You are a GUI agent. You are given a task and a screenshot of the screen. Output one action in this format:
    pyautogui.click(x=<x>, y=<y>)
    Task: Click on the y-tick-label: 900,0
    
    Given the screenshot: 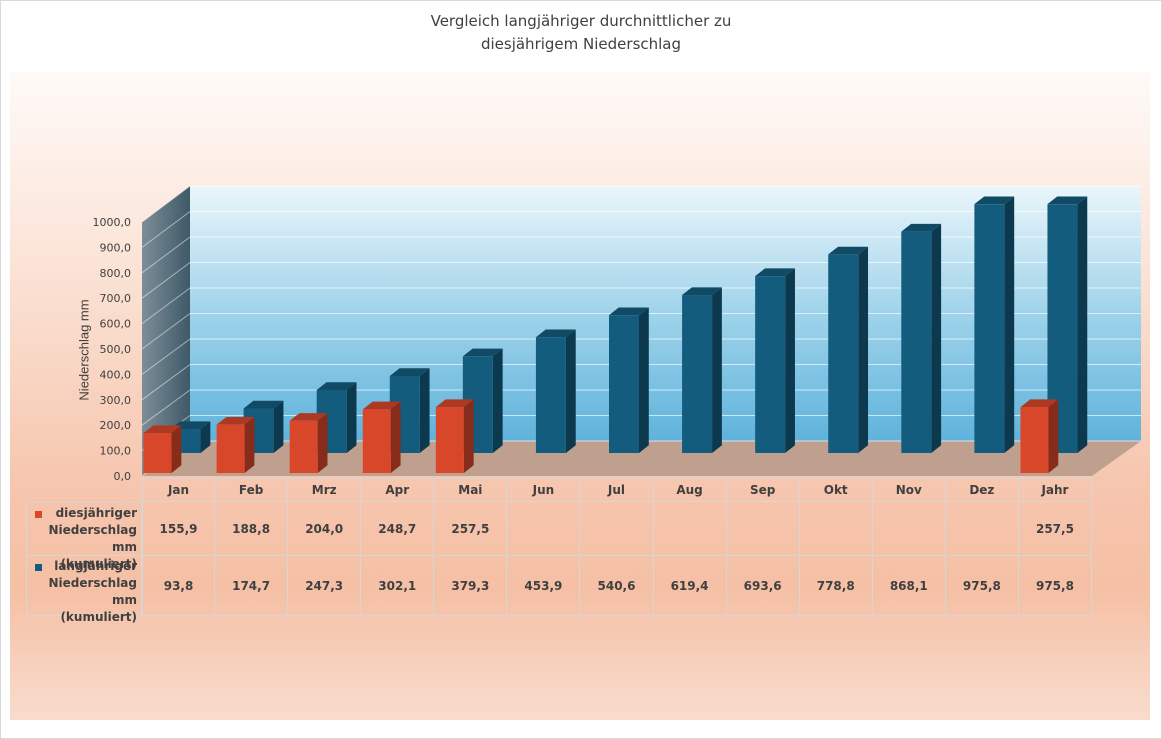 What is the action you would take?
    pyautogui.click(x=116, y=247)
    